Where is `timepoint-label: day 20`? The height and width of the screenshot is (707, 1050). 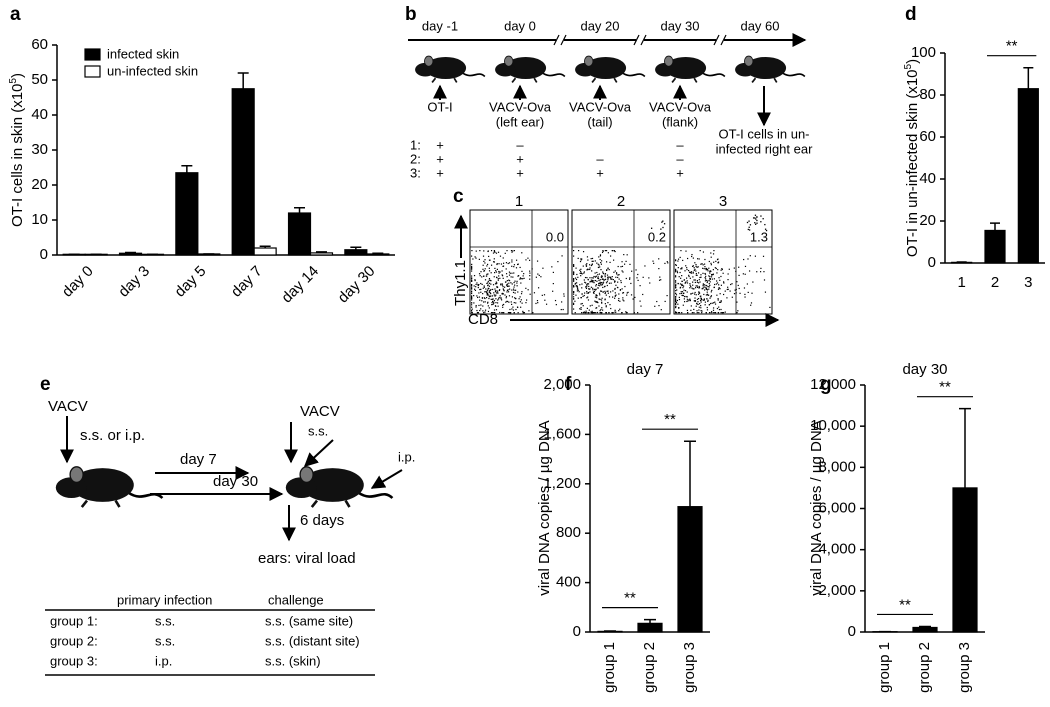
timepoint-label: day 20 is located at coordinates (599, 25).